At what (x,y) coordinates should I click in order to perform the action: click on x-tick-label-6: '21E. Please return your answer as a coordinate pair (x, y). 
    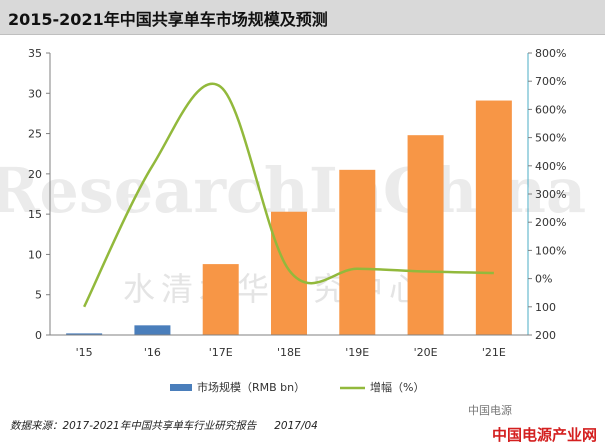
    Looking at the image, I should click on (494, 352).